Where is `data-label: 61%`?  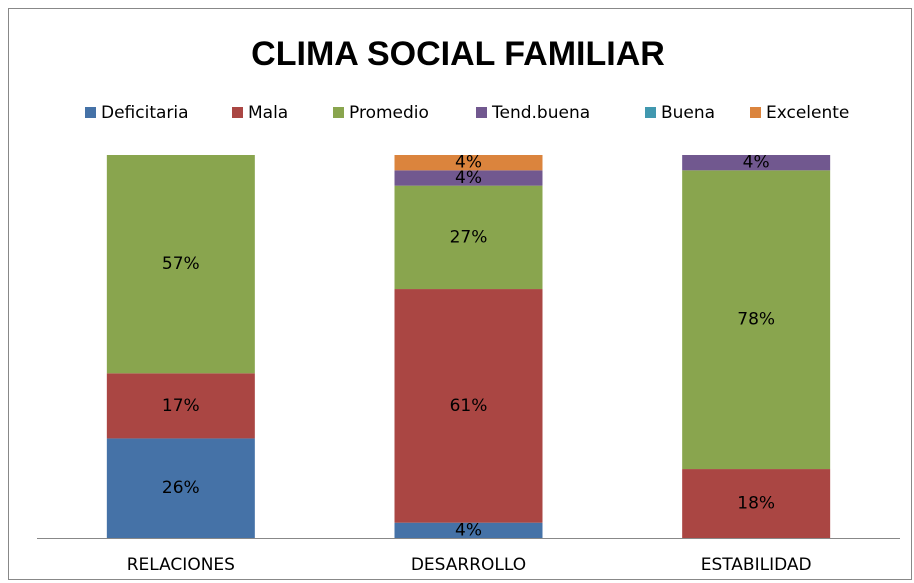
data-label: 61% is located at coordinates (469, 406).